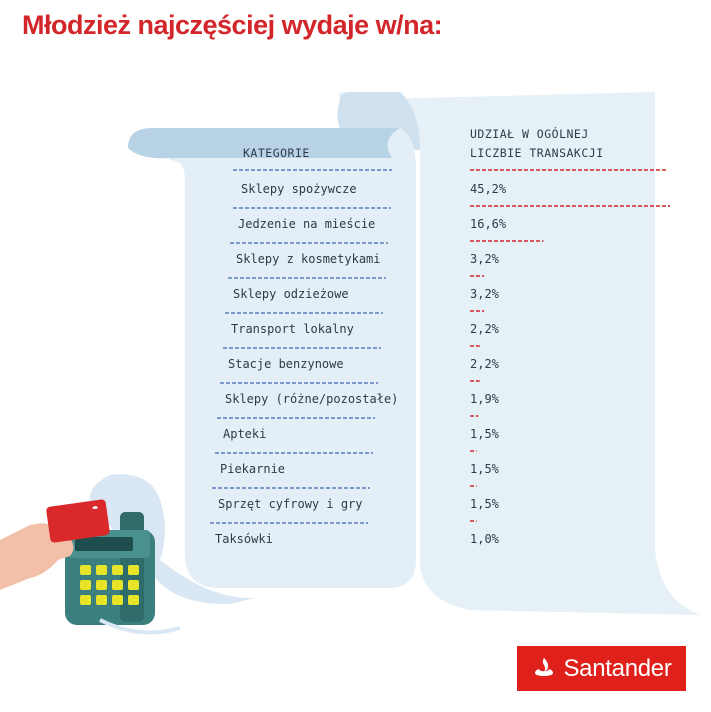  I want to click on flame-icon, so click(544, 666).